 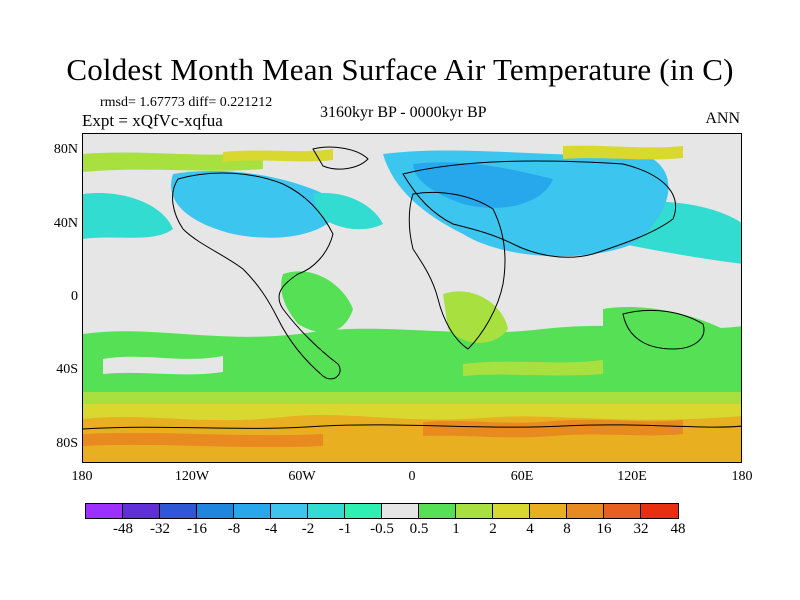 I want to click on x-tick-label: 60E, so click(x=522, y=476).